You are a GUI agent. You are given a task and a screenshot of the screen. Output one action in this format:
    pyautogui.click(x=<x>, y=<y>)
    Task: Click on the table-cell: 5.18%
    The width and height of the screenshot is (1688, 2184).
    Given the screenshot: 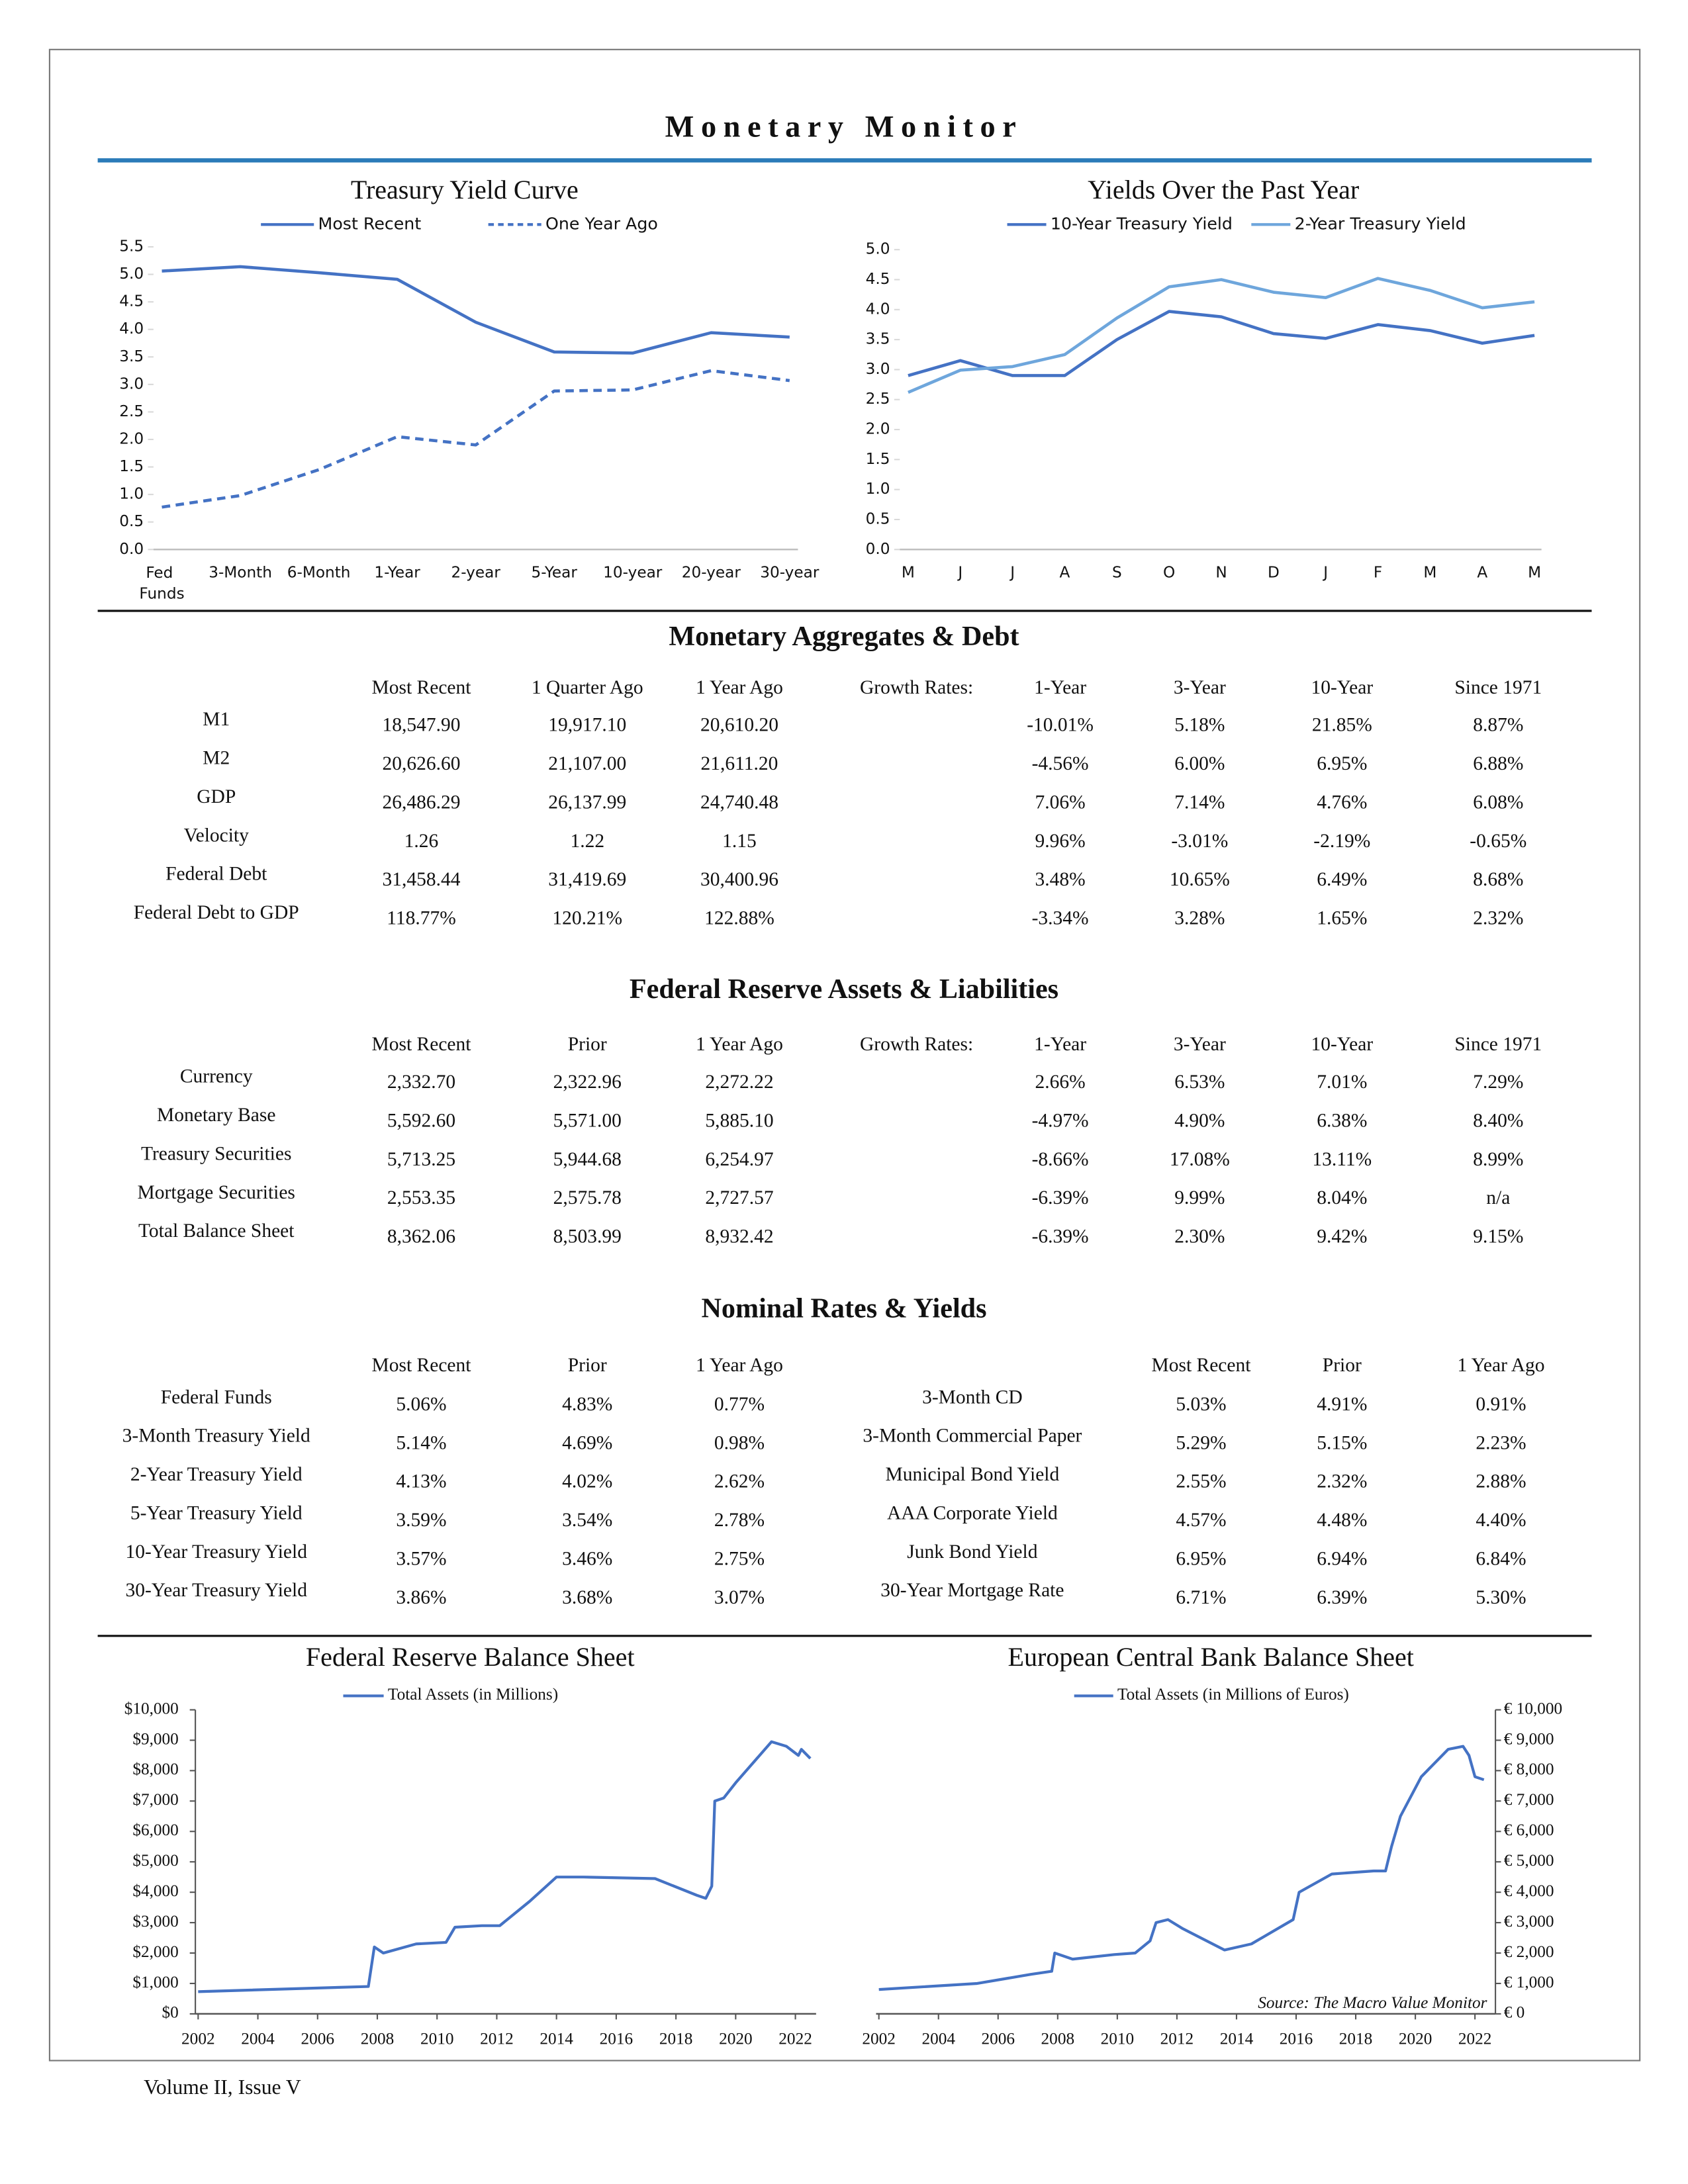 What is the action you would take?
    pyautogui.click(x=1199, y=725)
    